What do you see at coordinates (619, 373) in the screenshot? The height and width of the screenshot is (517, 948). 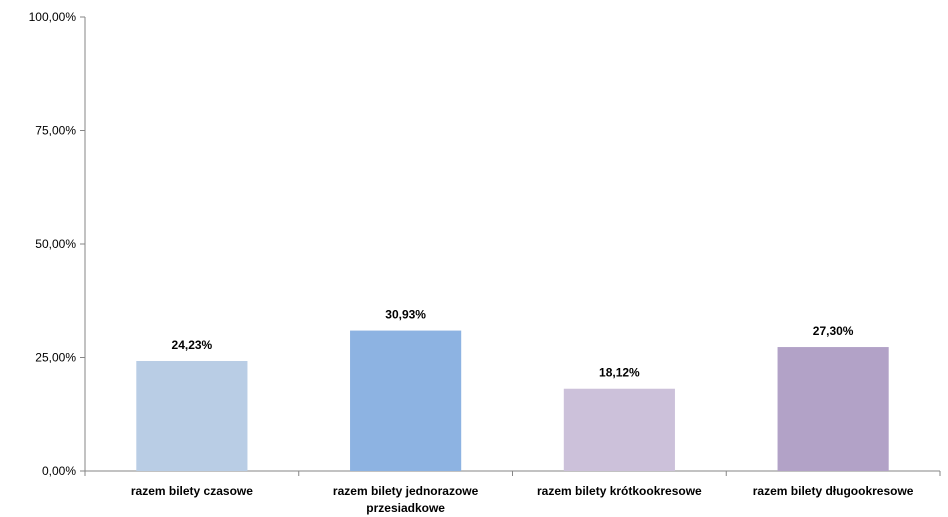 I see `bar-data-label: 18,12%` at bounding box center [619, 373].